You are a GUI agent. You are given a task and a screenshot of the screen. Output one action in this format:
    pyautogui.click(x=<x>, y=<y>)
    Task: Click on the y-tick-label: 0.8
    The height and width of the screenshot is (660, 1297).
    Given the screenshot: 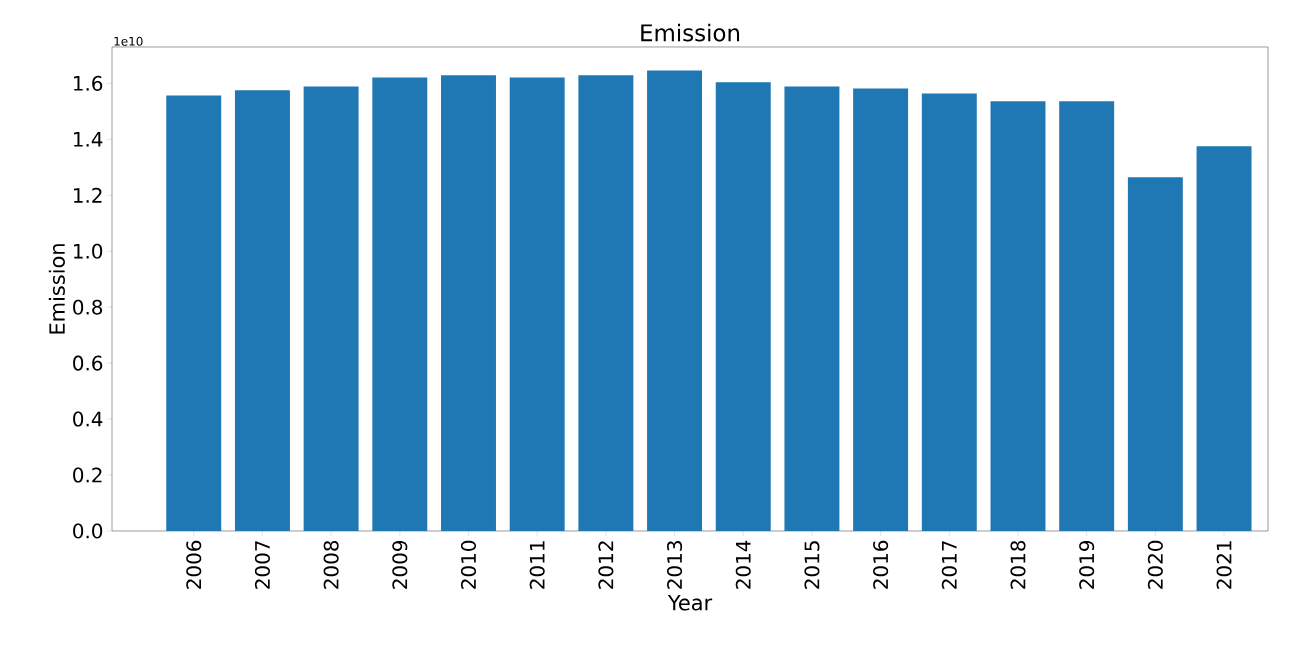 What is the action you would take?
    pyautogui.click(x=88, y=307)
    